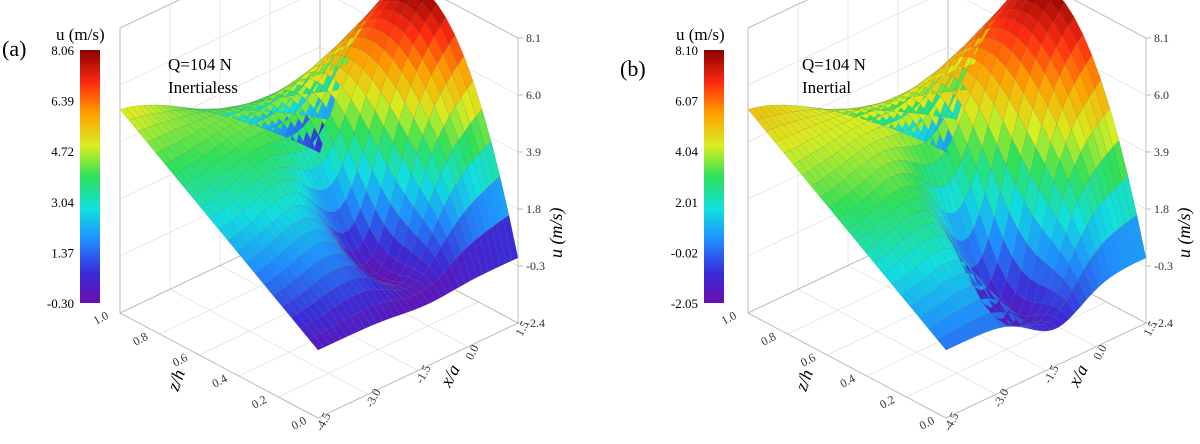 Image resolution: width=1200 pixels, height=444 pixels. What do you see at coordinates (686, 151) in the screenshot?
I see `colorbar-tick-label: 4.04` at bounding box center [686, 151].